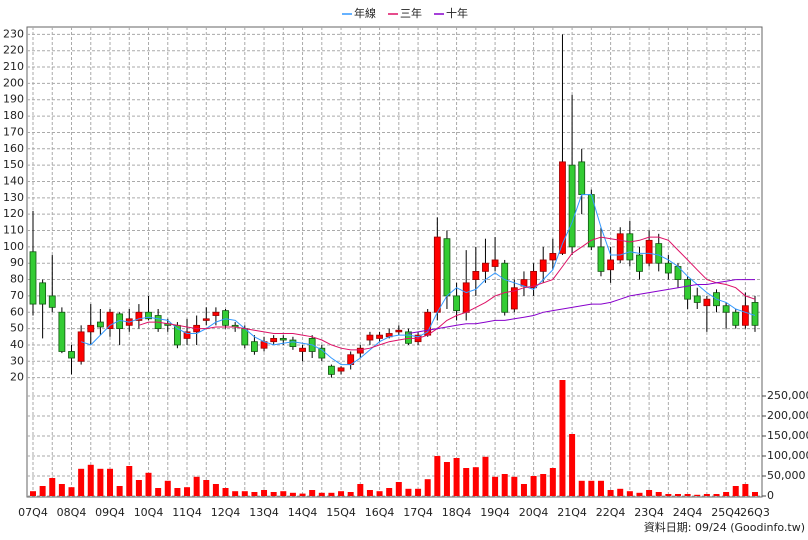 This screenshot has width=808, height=540. What do you see at coordinates (13, 213) in the screenshot?
I see `y-tick-label: 120` at bounding box center [13, 213].